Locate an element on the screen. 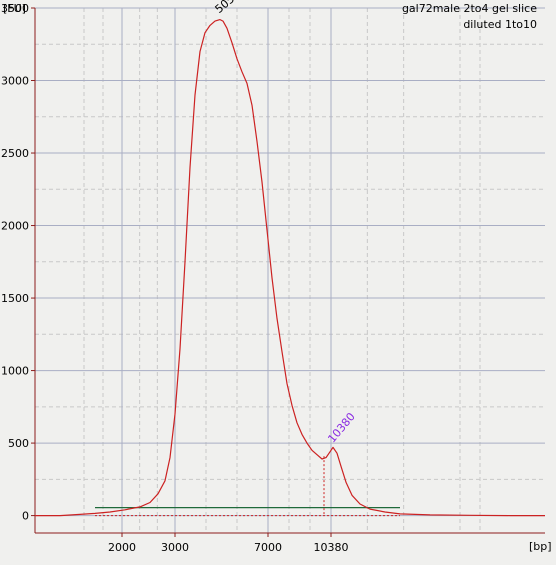  x-tick-label: 3000 is located at coordinates (175, 547).